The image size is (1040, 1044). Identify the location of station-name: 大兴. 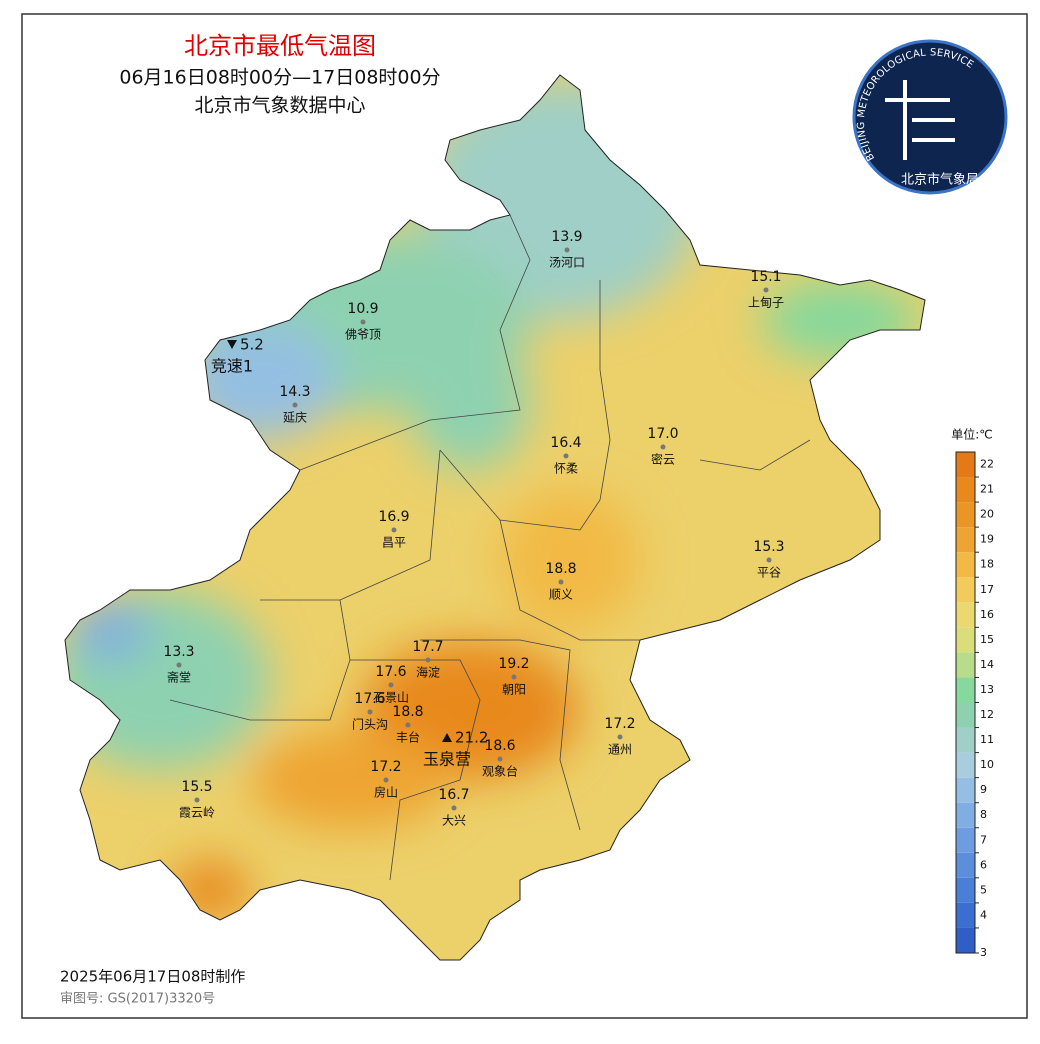
(454, 821).